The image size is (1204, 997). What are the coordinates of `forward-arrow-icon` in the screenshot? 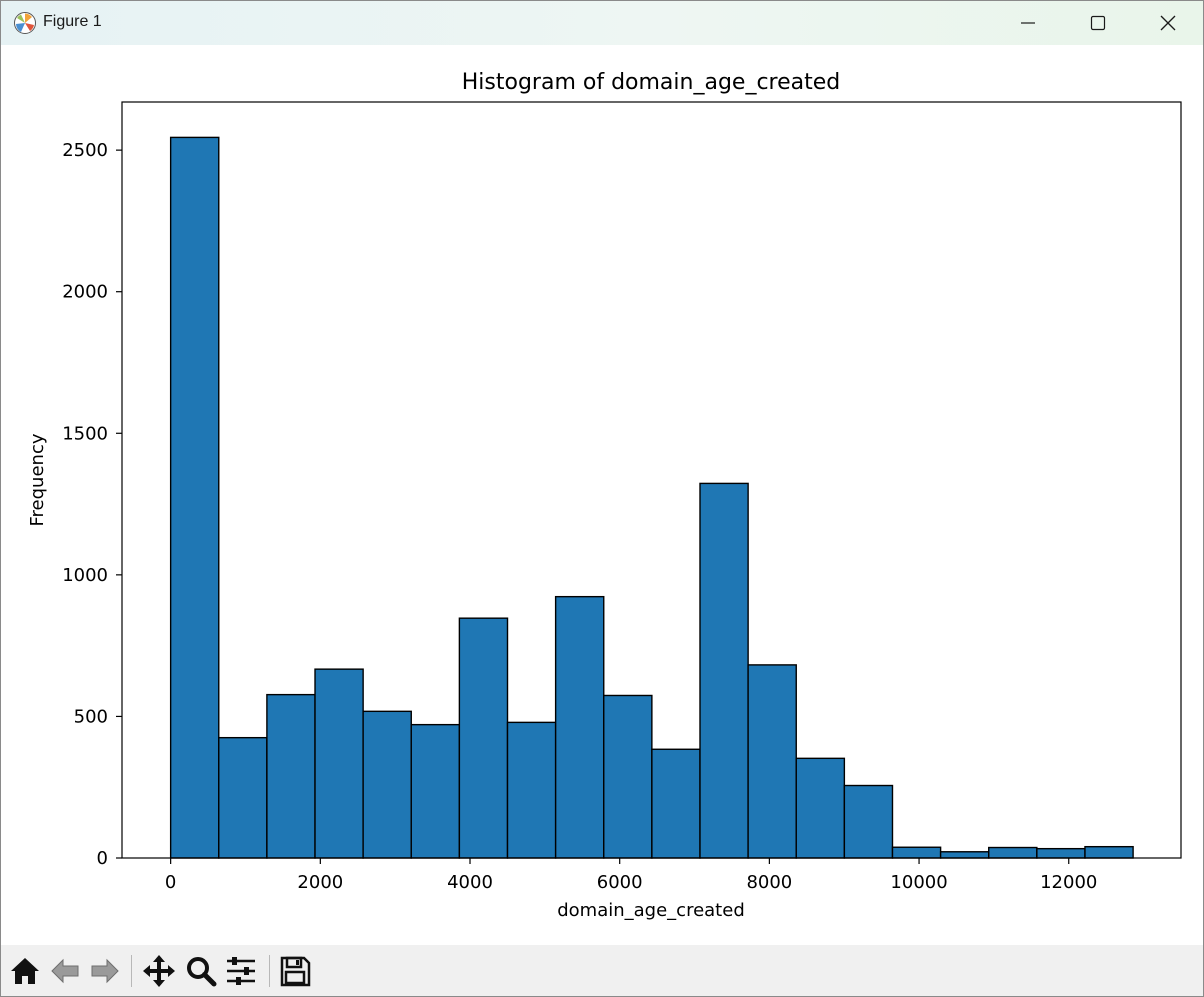 It's located at (105, 971).